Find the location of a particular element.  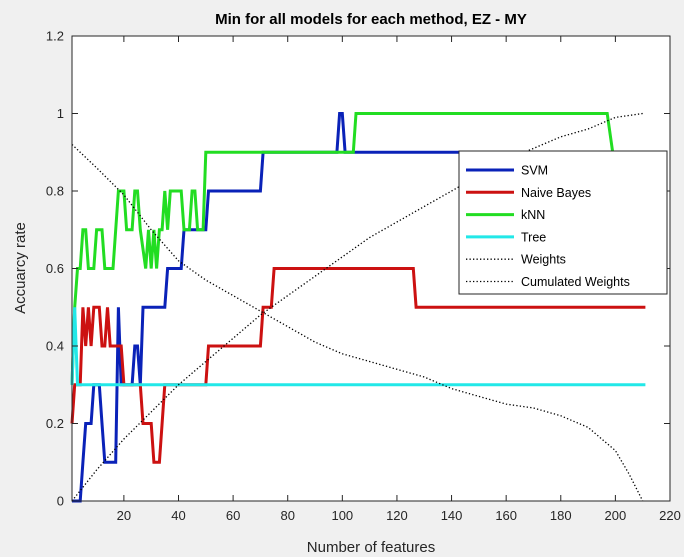

x-tick-label: 40 is located at coordinates (178, 515).